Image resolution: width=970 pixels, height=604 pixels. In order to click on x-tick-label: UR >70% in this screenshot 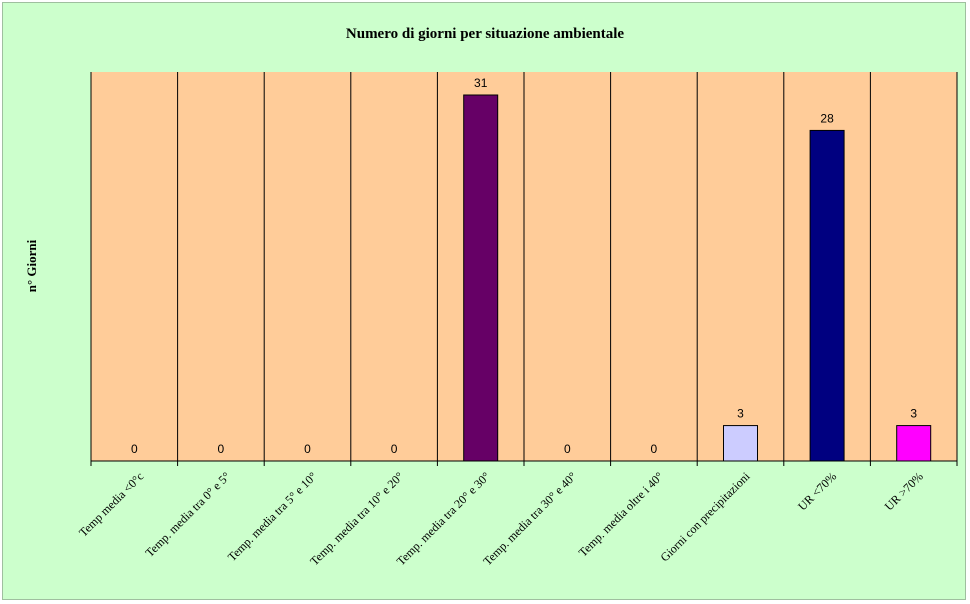, I will do `click(904, 491)`.